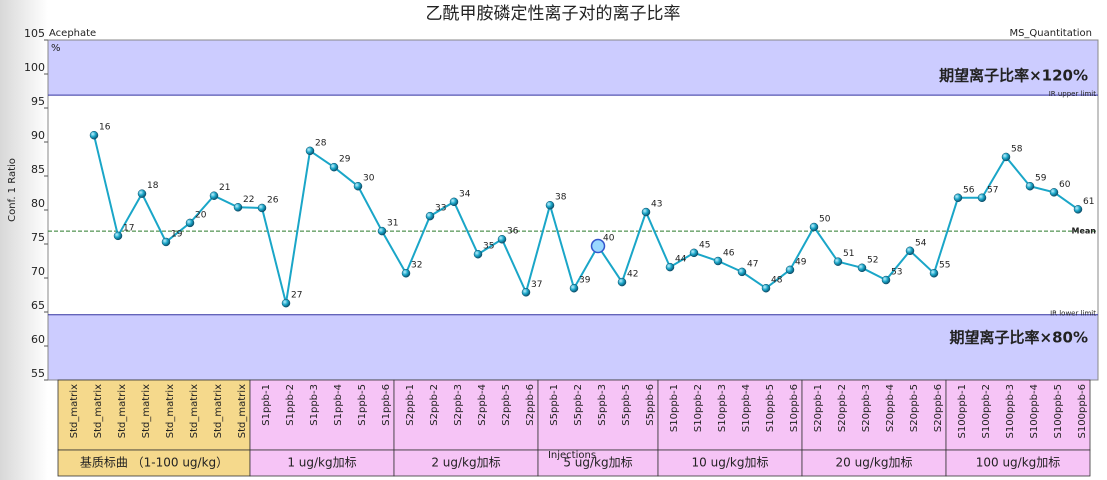  Describe the element at coordinates (609, 239) in the screenshot. I see `point-label: 40` at that location.